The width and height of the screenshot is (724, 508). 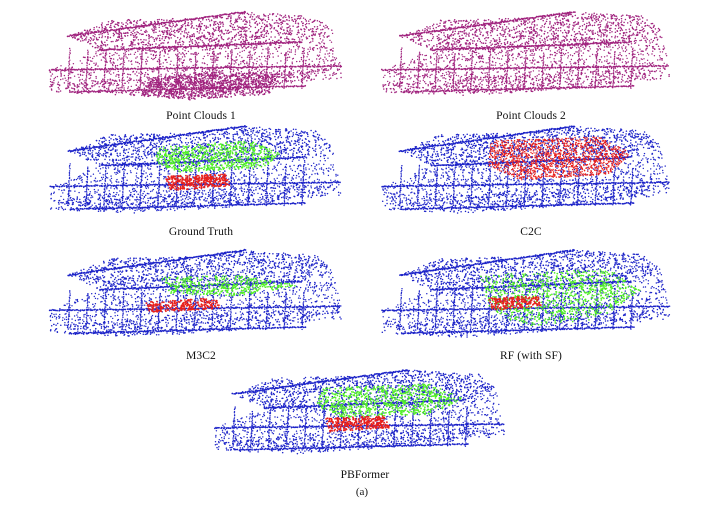 What do you see at coordinates (525, 54) in the screenshot?
I see `point-cloud-pc2` at bounding box center [525, 54].